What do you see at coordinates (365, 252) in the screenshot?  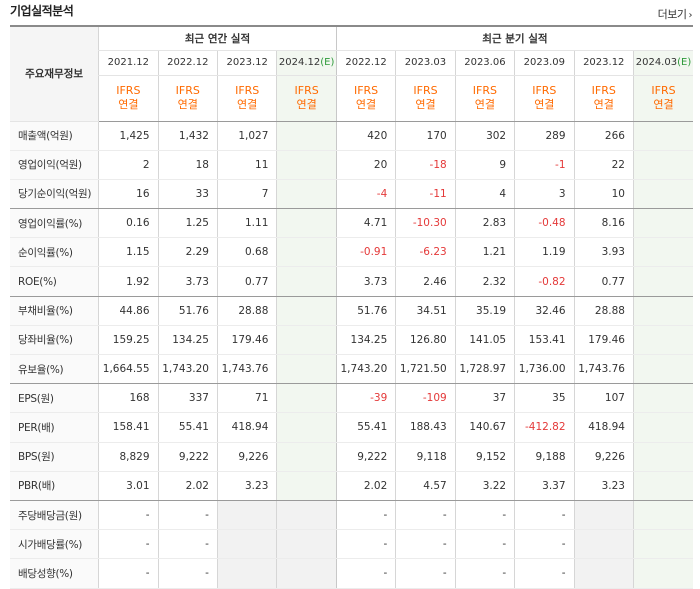 I see `table-cell: -0.91` at bounding box center [365, 252].